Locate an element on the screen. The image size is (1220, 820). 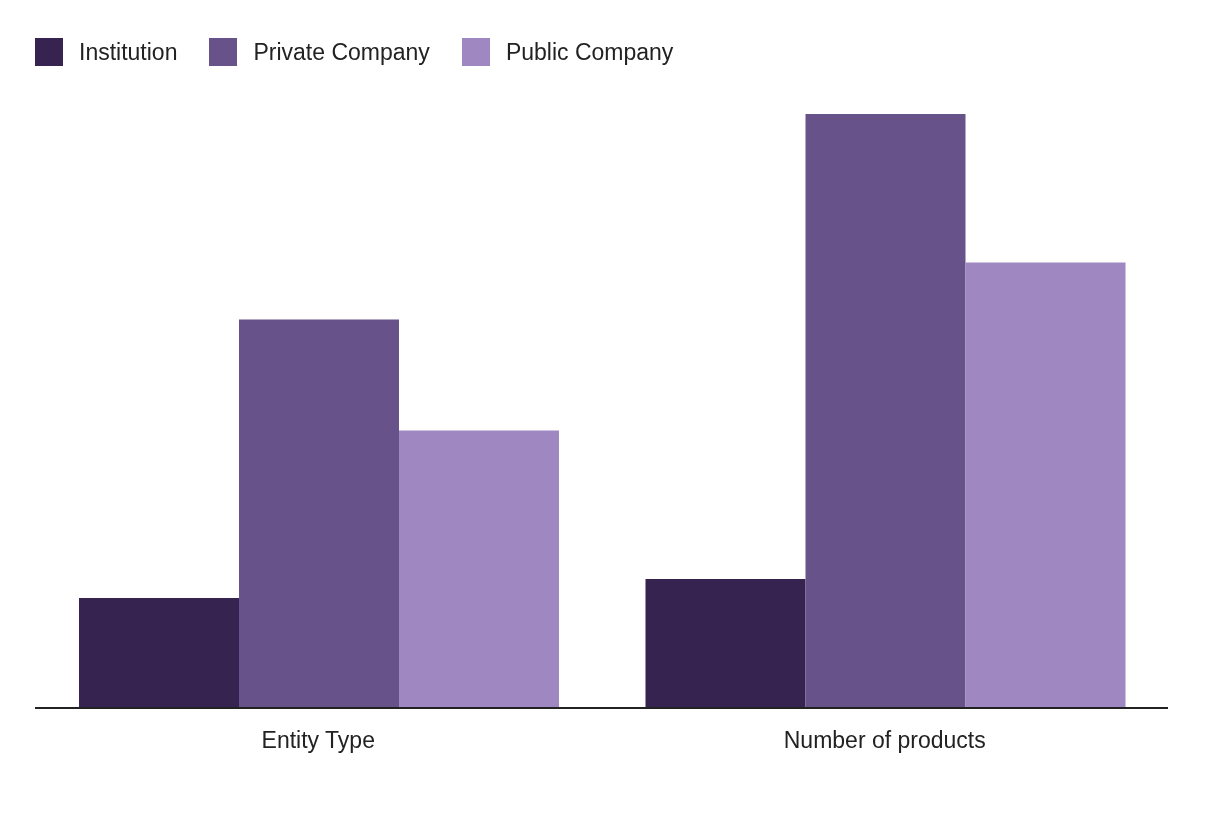
legend-label: Private Company is located at coordinates (341, 52).